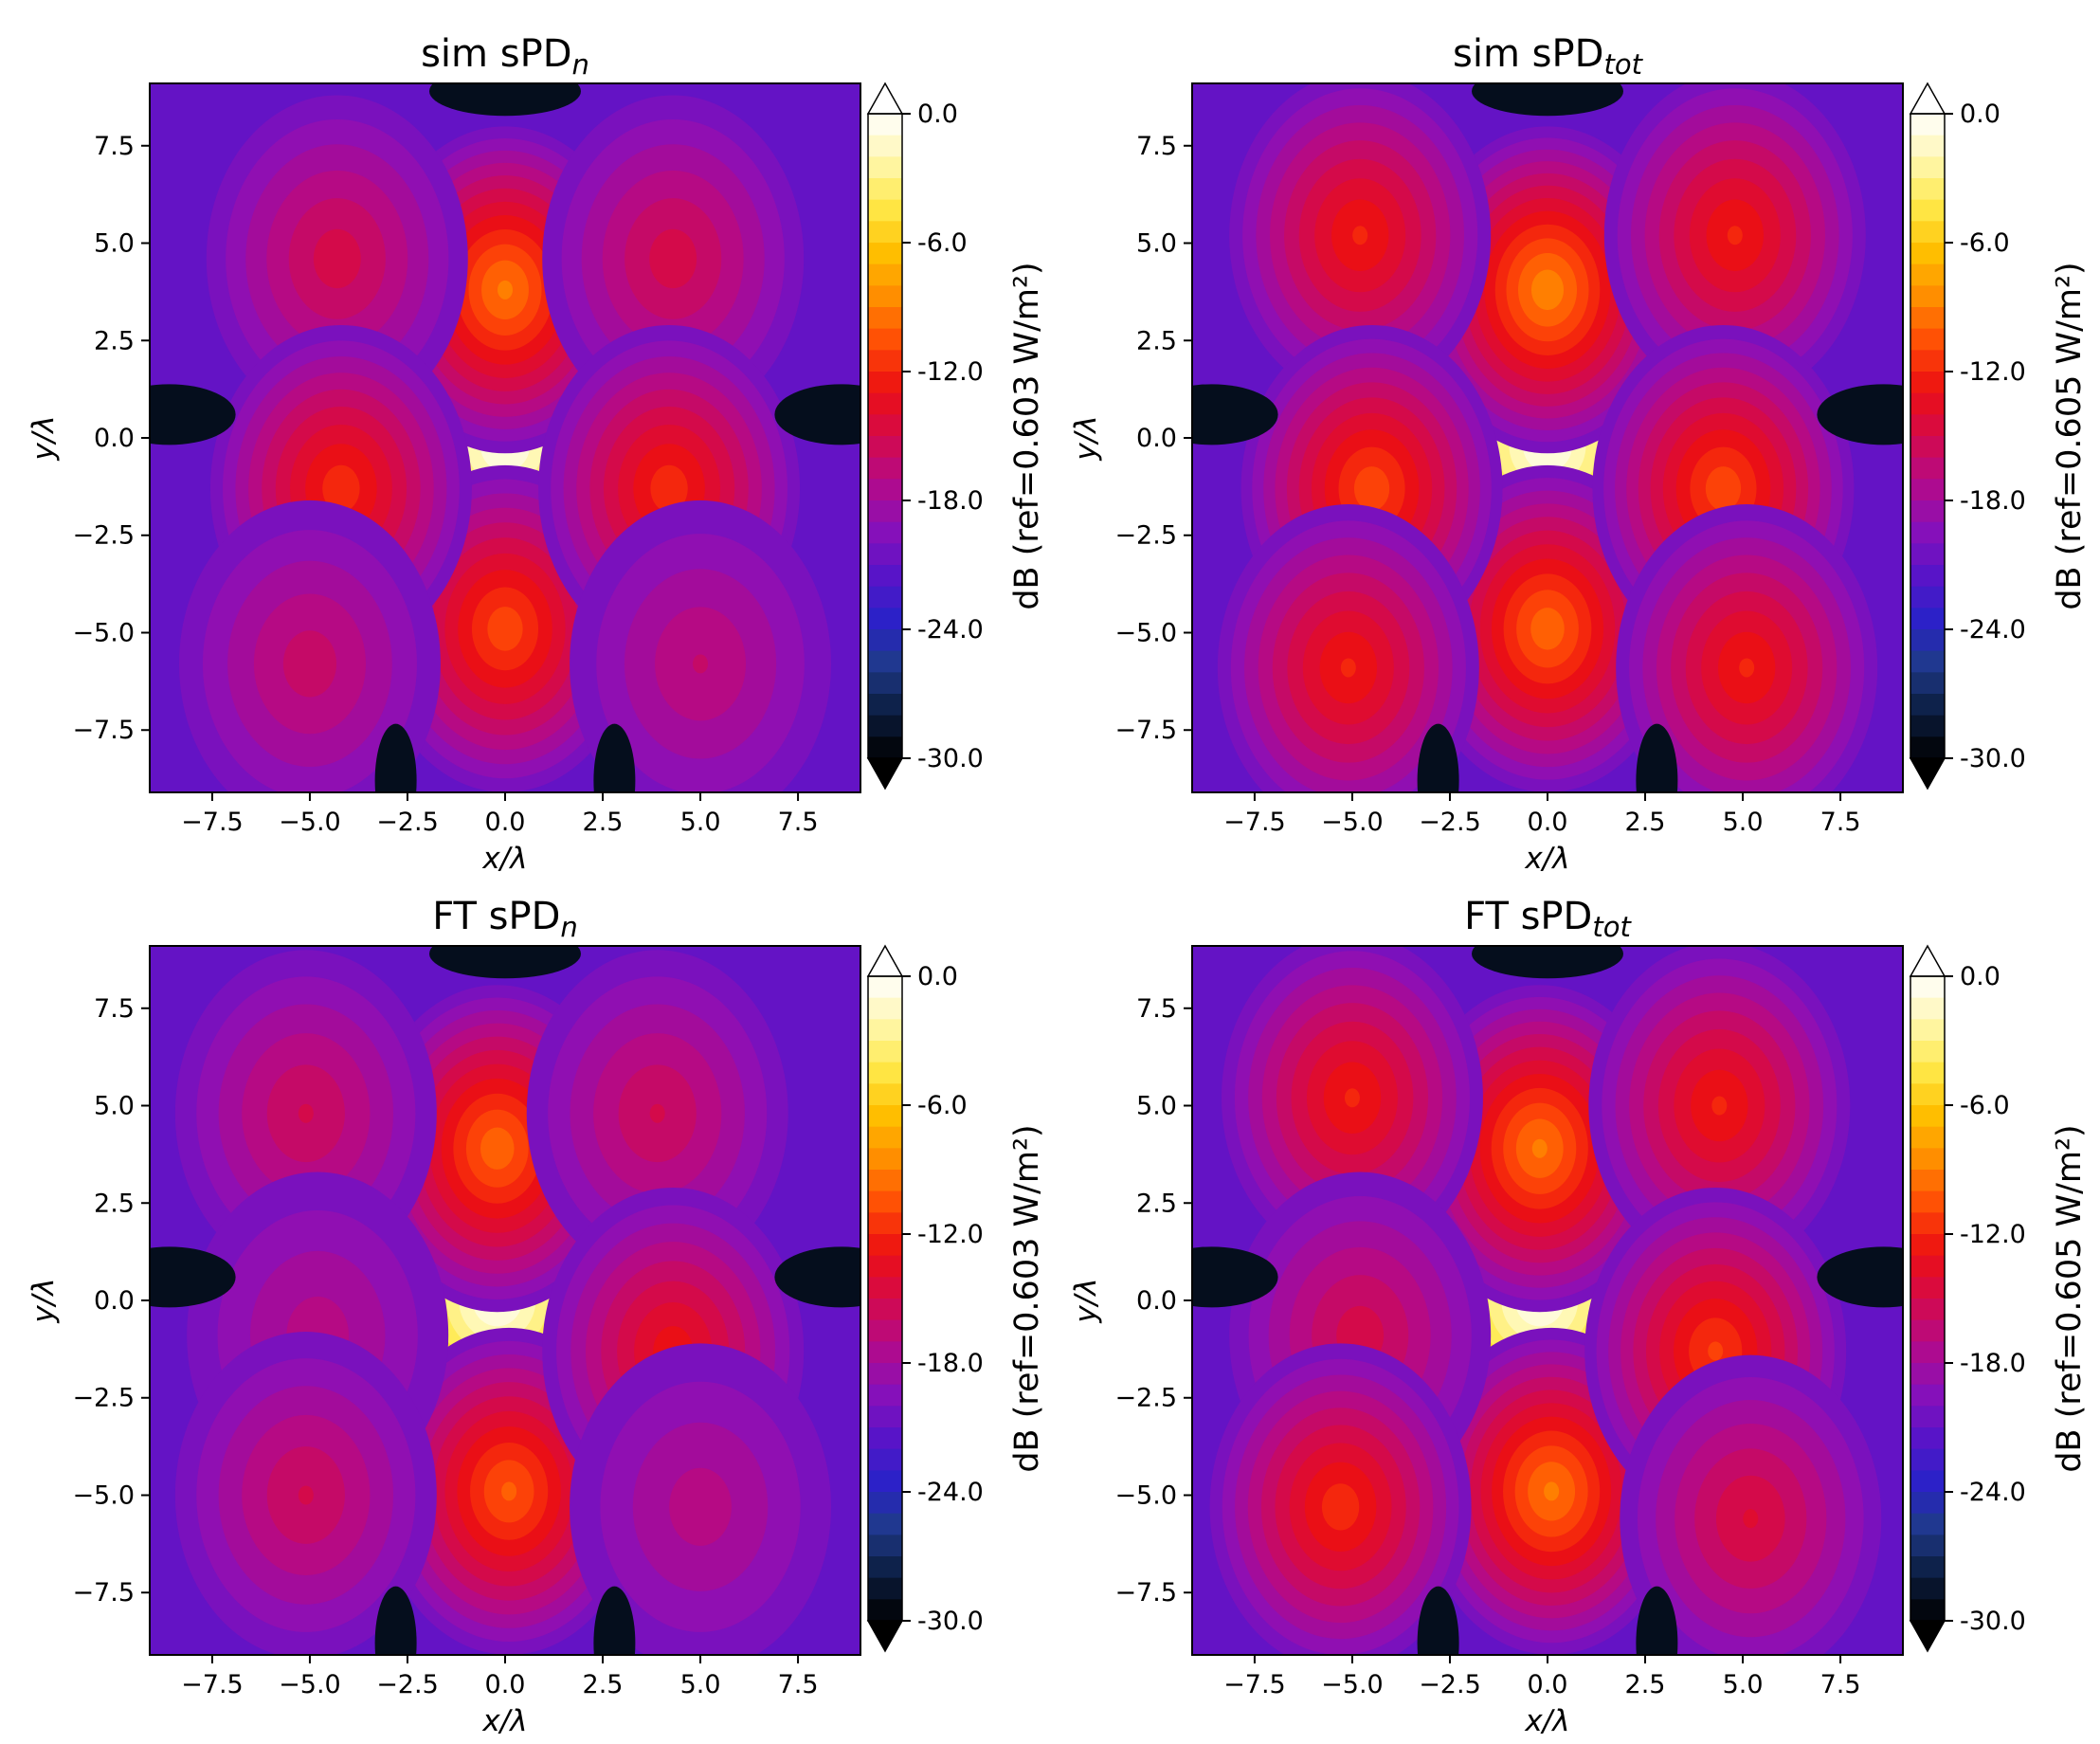  What do you see at coordinates (1549, 56) in the screenshot?
I see `chart-title: sim sPDtot` at bounding box center [1549, 56].